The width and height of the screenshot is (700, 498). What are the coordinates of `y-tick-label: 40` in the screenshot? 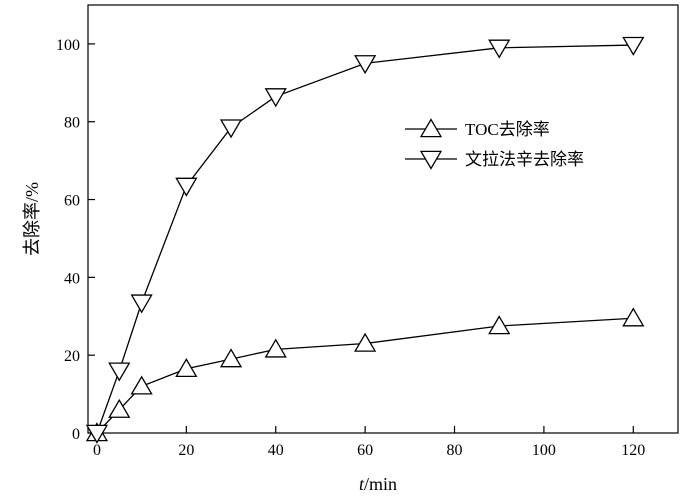 It's located at (72, 278).